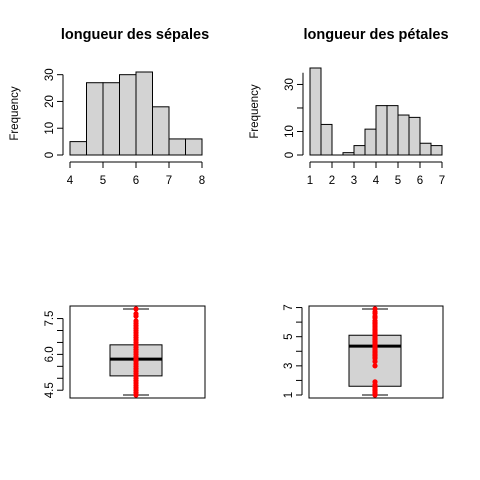 Image resolution: width=480 pixels, height=480 pixels. What do you see at coordinates (50, 354) in the screenshot?
I see `y-tick-label: 6.0` at bounding box center [50, 354].